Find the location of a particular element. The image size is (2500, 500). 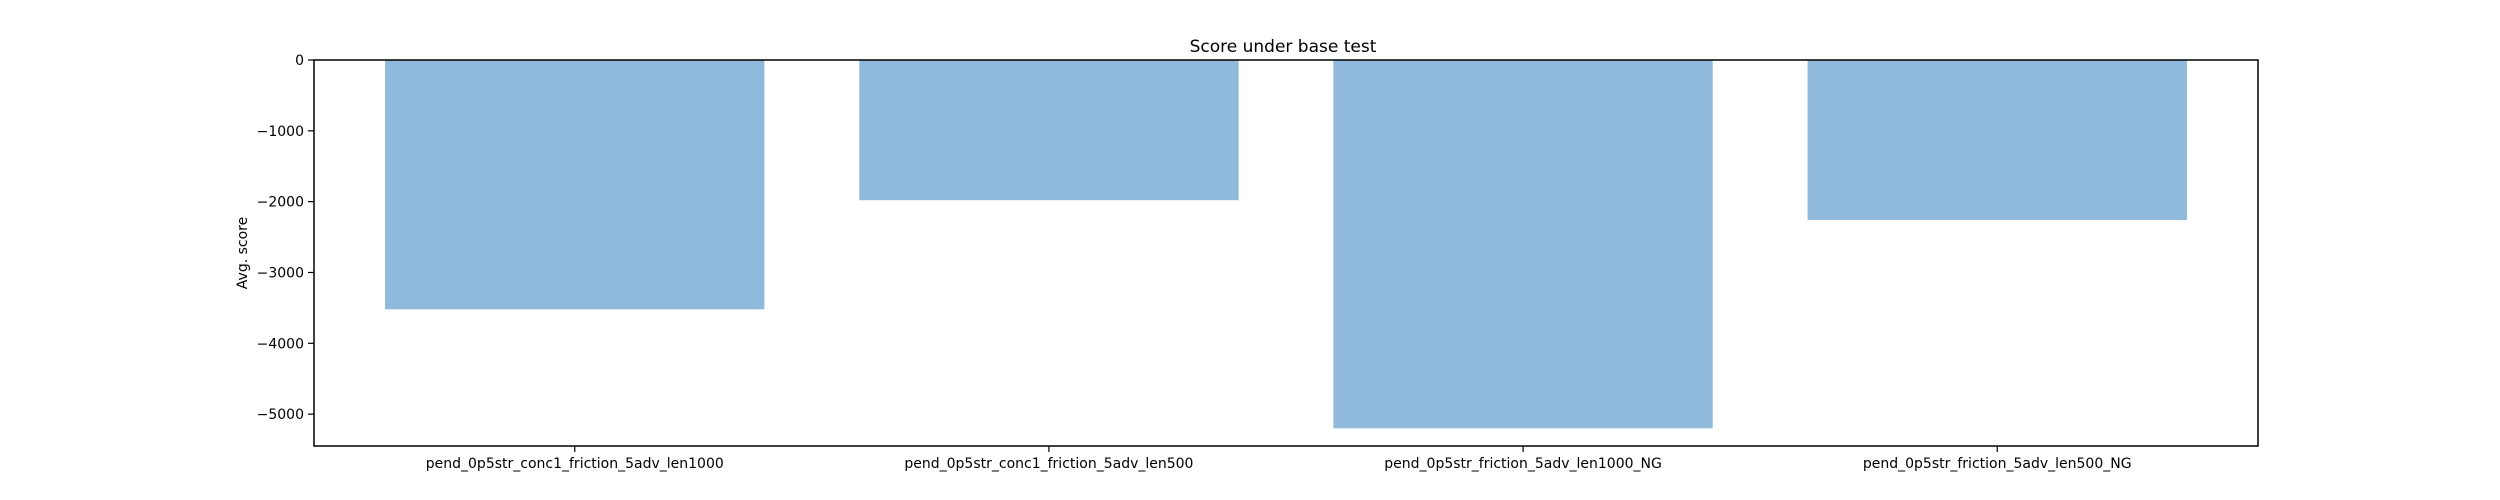

y-ticks-group: 0 −1000 −2000 −3000 −4000 −5000 is located at coordinates (285, 238).